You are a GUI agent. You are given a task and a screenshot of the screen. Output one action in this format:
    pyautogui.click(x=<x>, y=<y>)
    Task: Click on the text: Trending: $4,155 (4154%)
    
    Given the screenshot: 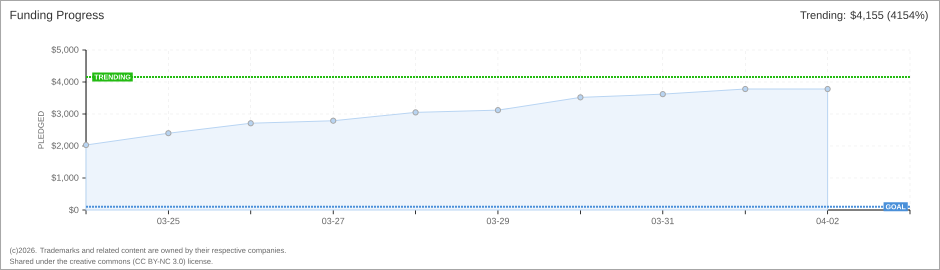 What is the action you would take?
    pyautogui.click(x=864, y=16)
    